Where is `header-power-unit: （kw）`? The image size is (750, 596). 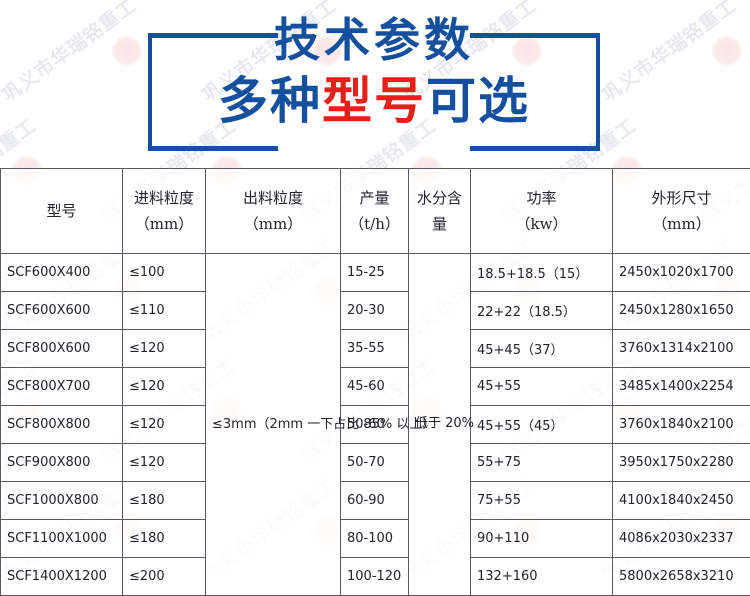 header-power-unit: （kw） is located at coordinates (541, 224).